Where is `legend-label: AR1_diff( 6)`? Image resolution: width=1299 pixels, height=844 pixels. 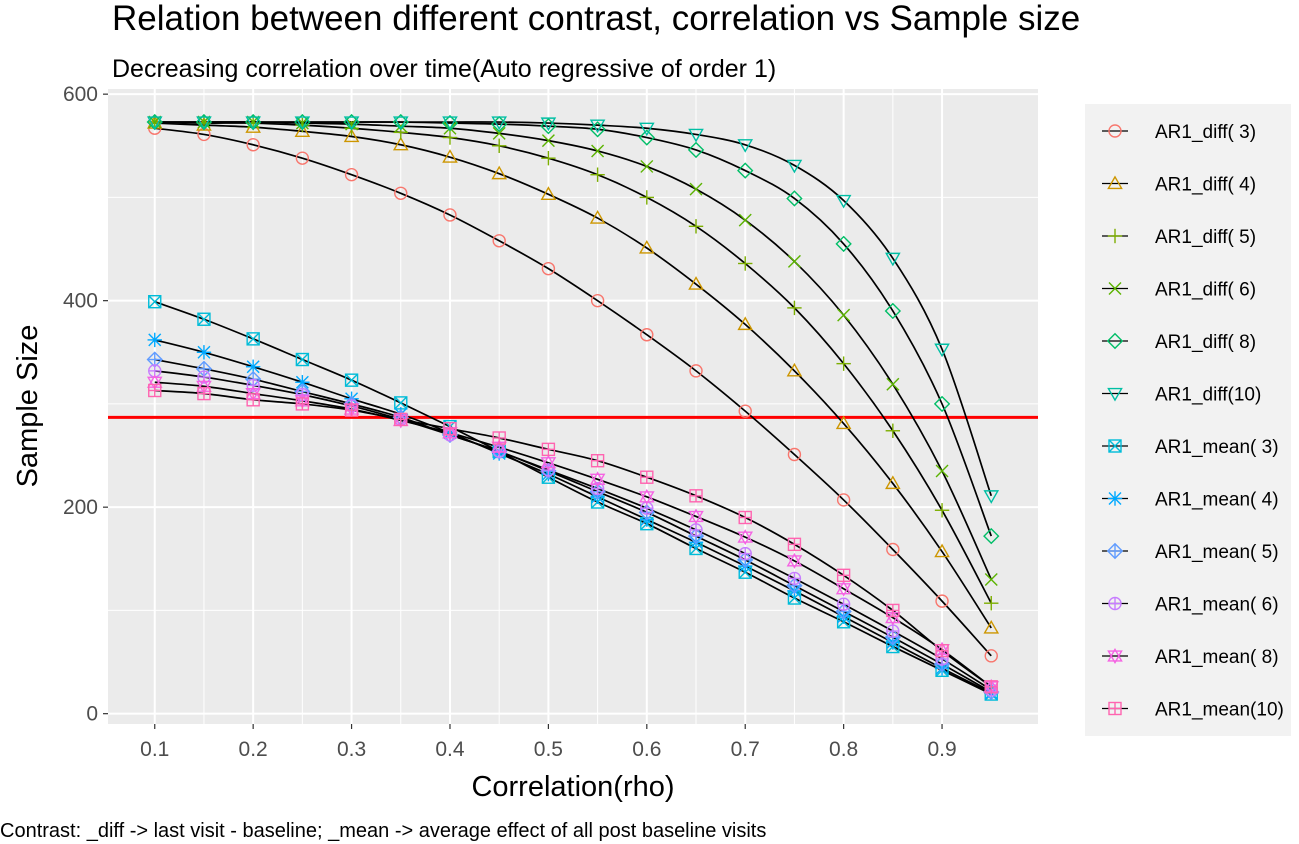 legend-label: AR1_diff( 6) is located at coordinates (1205, 290).